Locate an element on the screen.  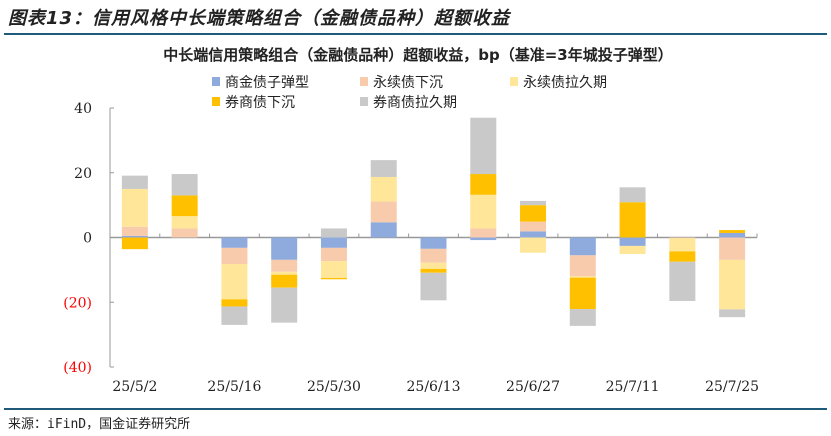
legend-label: 永续债拉久期 is located at coordinates (565, 82).